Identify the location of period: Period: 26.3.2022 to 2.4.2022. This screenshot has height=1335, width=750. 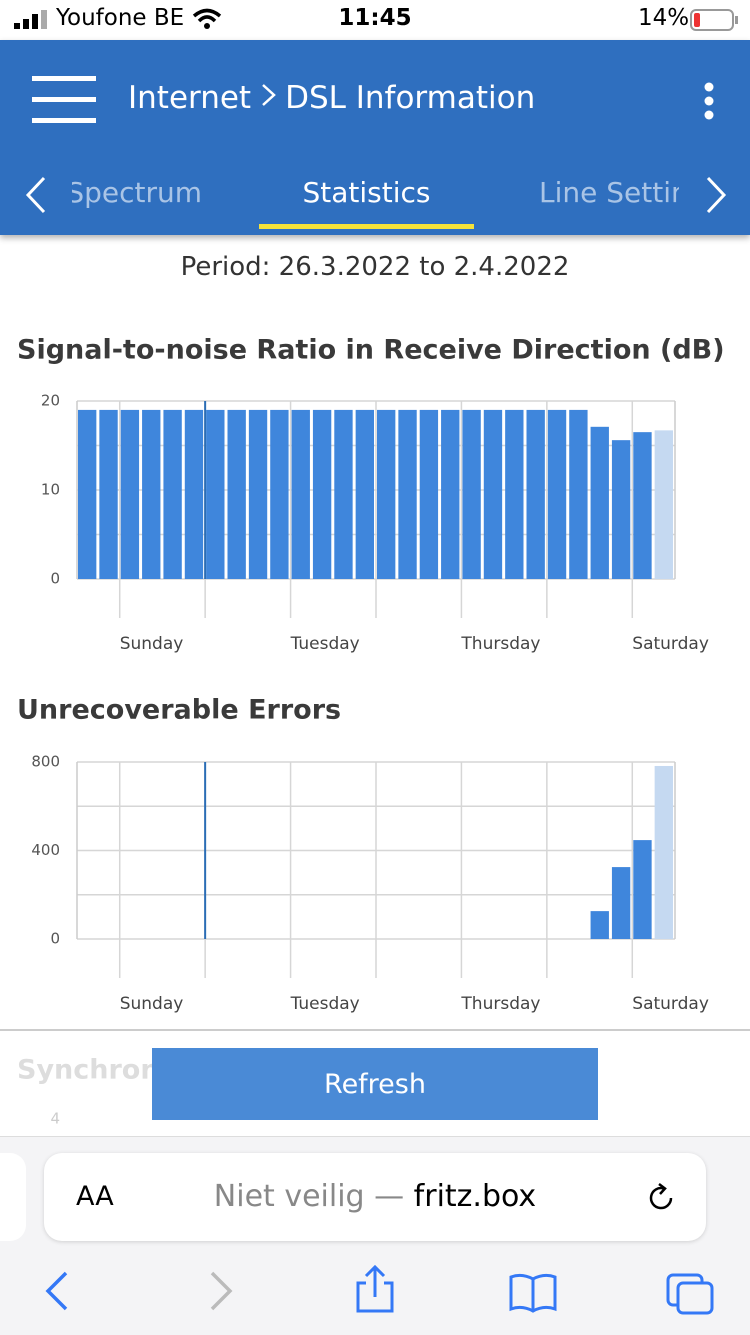
(375, 267).